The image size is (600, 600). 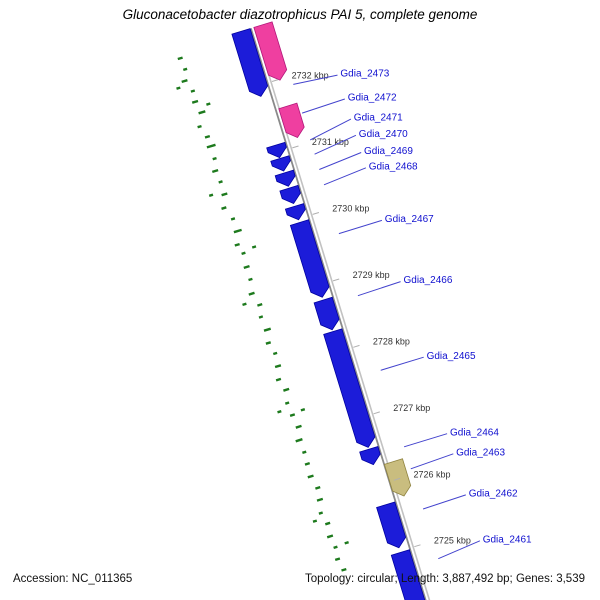 What do you see at coordinates (364, 74) in the screenshot?
I see `gene-label: Gdia_2473` at bounding box center [364, 74].